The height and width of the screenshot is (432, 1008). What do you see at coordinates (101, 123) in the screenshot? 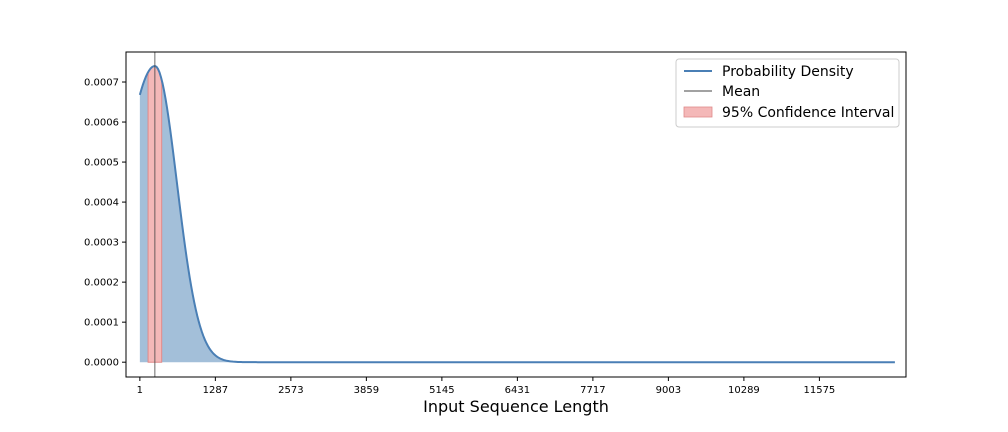
I see `y-tick-label: 0.0006` at bounding box center [101, 123].